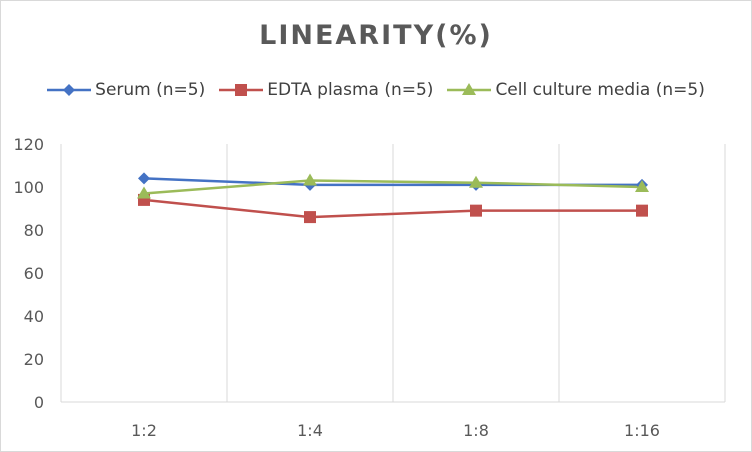 This screenshot has height=452, width=752. I want to click on legend-marker-cell-culture-media, so click(469, 89).